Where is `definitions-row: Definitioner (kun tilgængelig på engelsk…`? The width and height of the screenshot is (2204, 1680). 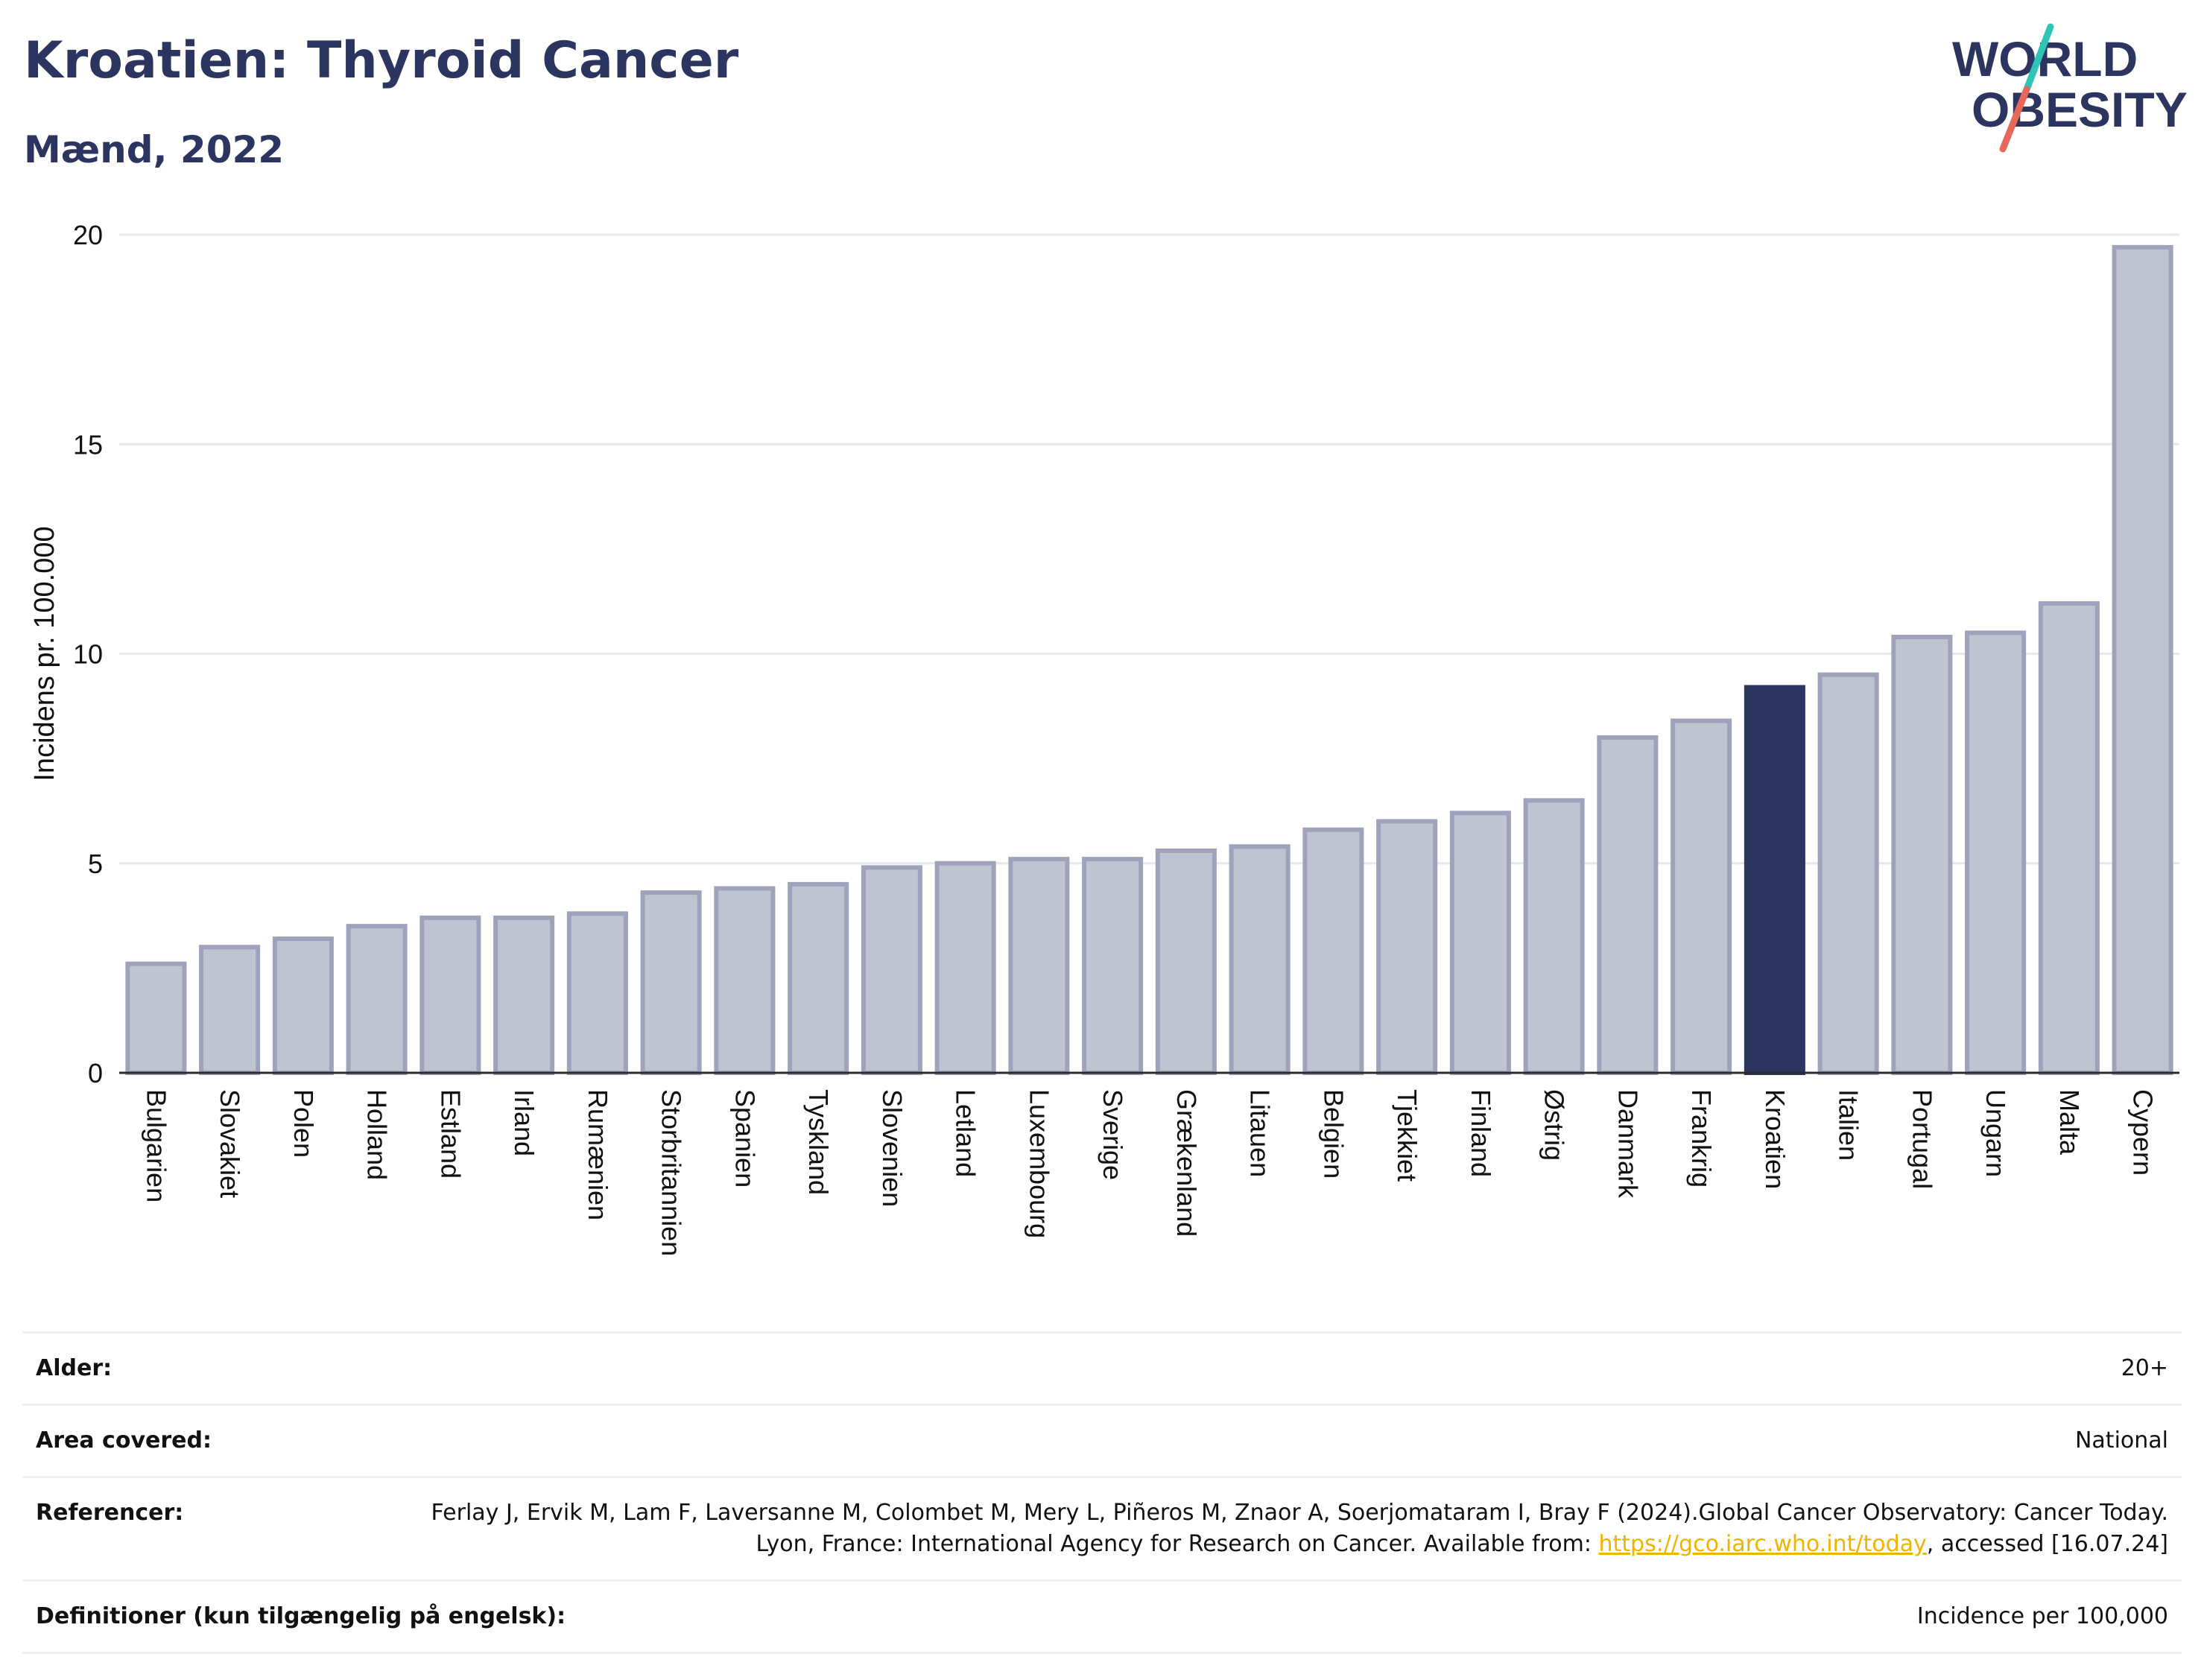 definitions-row: Definitioner (kun tilgængelig på engelsk… is located at coordinates (1102, 1618).